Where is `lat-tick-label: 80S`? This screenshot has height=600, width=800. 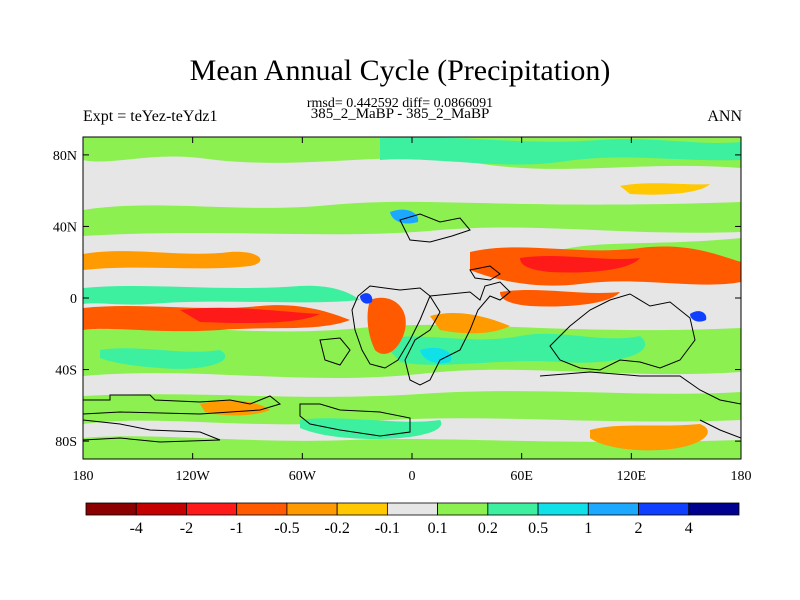 lat-tick-label: 80S is located at coordinates (66, 442).